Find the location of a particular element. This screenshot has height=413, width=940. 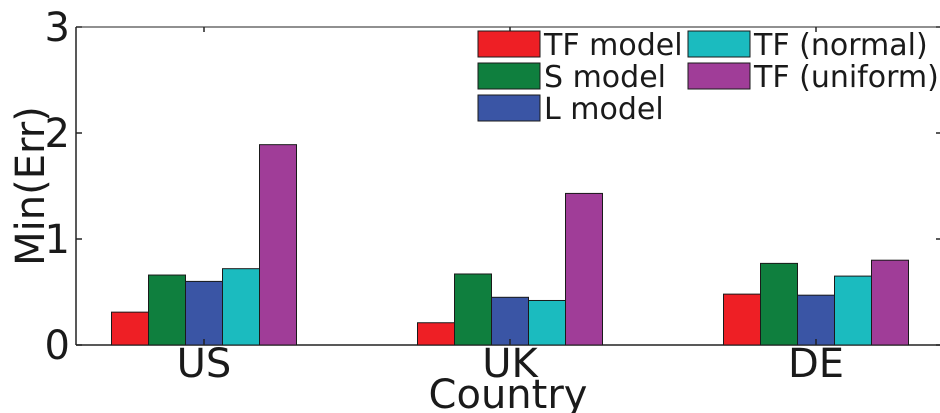

x-axis-title: Country is located at coordinates (508, 392).